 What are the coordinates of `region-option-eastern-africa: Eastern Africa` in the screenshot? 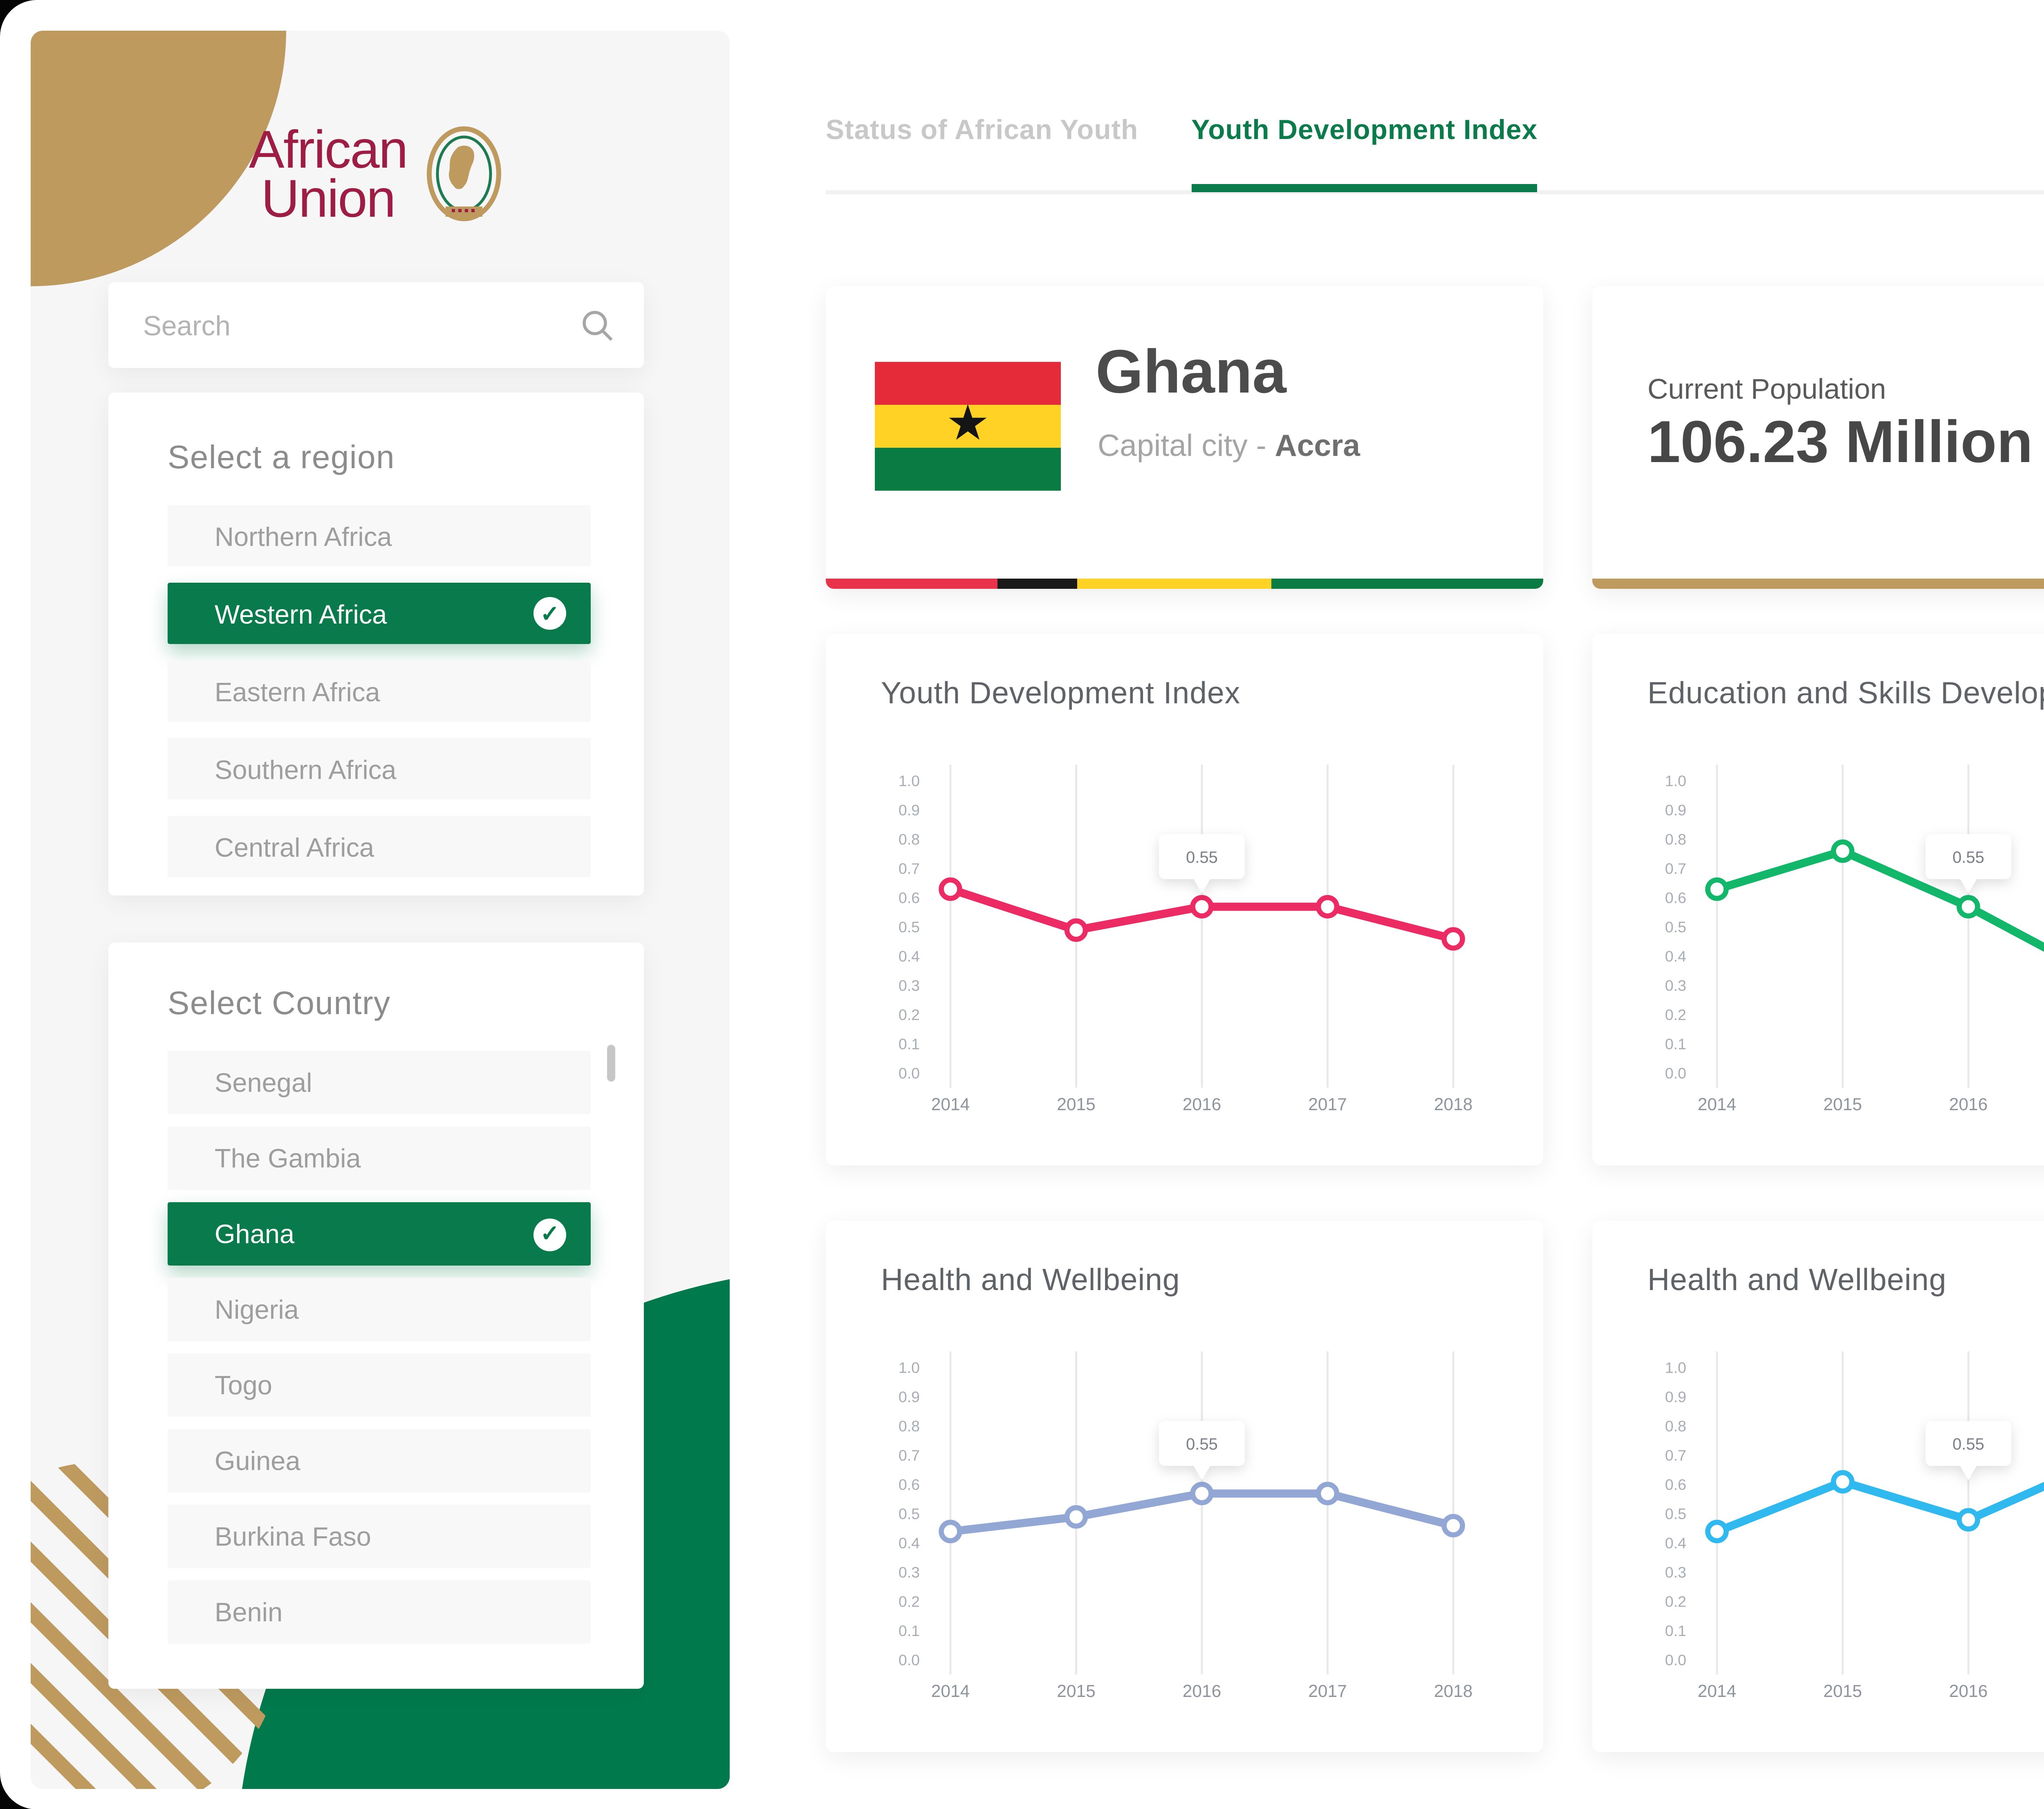 It's located at (379, 691).